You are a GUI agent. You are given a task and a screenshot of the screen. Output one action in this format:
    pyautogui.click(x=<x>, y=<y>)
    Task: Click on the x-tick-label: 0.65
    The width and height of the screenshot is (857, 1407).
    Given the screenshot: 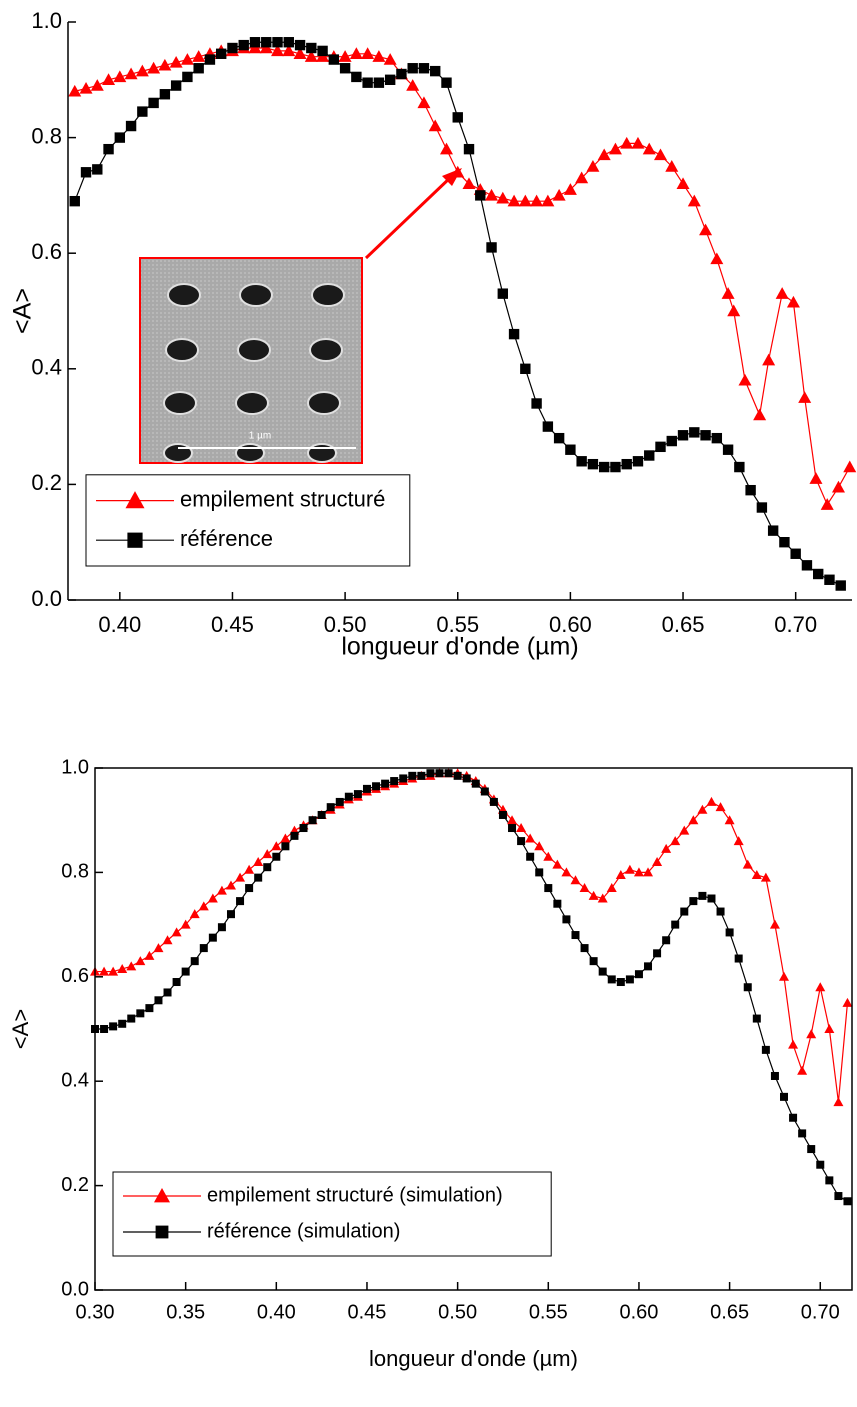 What is the action you would take?
    pyautogui.click(x=729, y=1312)
    